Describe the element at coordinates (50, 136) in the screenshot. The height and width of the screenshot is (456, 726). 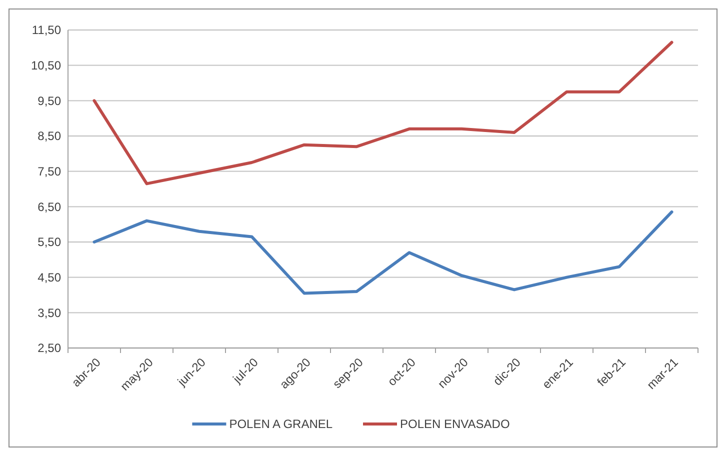
I see `y-tick-label: 8,50` at that location.